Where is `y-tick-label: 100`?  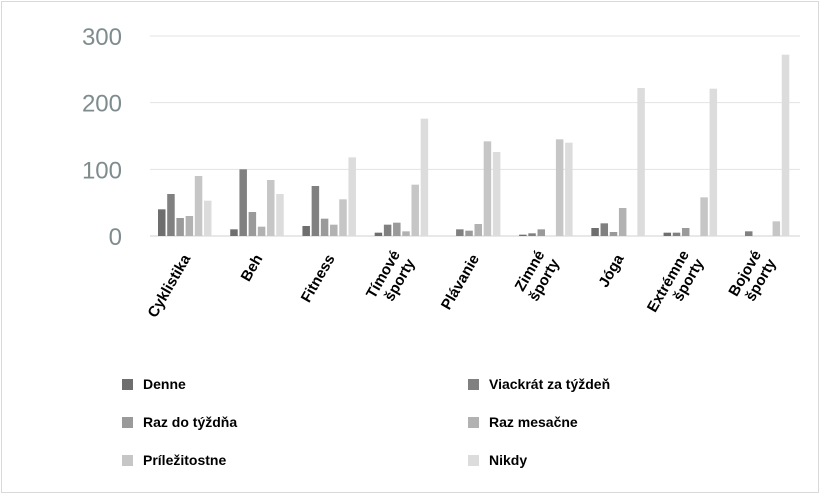
y-tick-label: 100 is located at coordinates (102, 170).